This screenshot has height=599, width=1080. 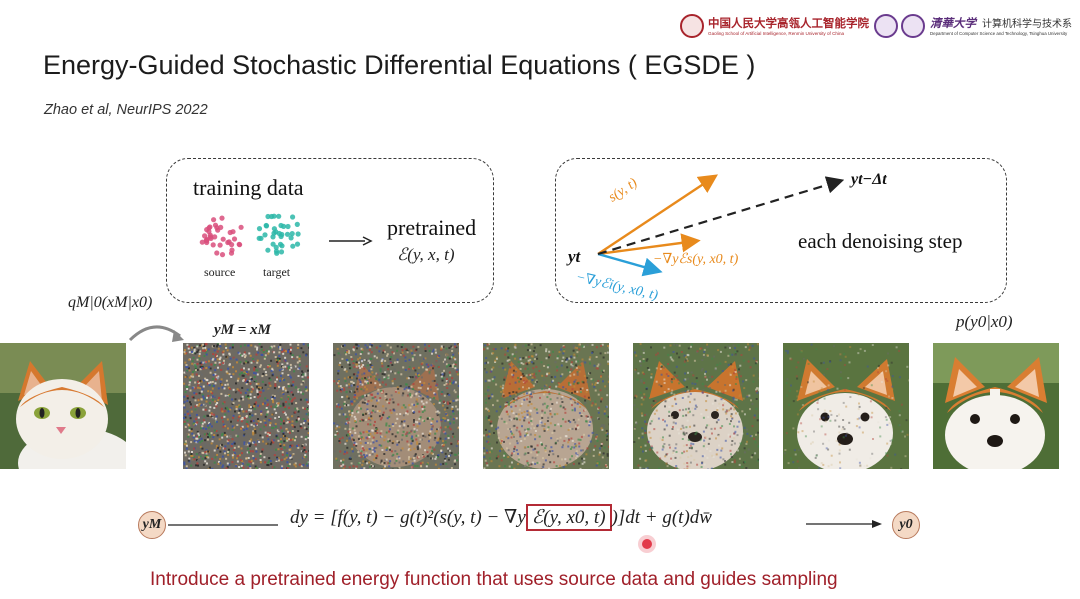 I want to click on p-label: p(y0|x0), so click(x=984, y=321).